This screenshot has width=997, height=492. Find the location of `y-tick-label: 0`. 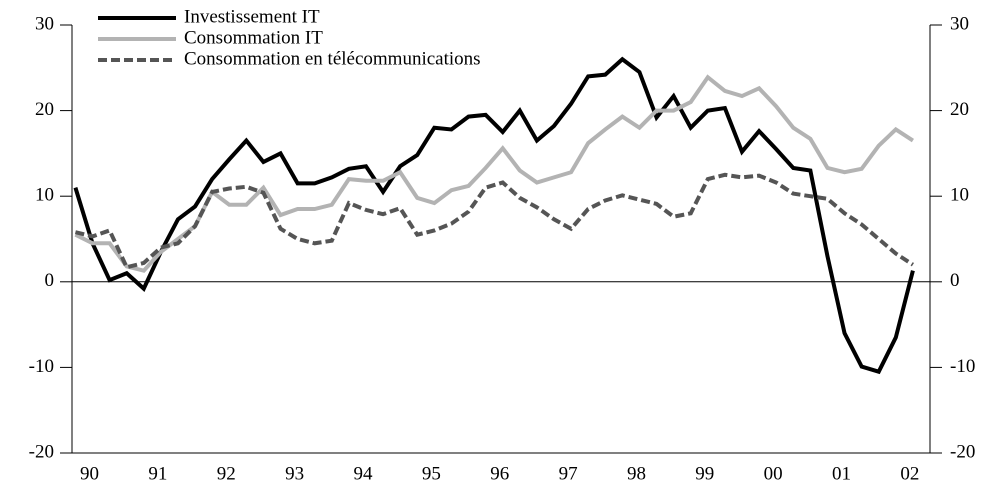

y-tick-label: 0 is located at coordinates (50, 280).